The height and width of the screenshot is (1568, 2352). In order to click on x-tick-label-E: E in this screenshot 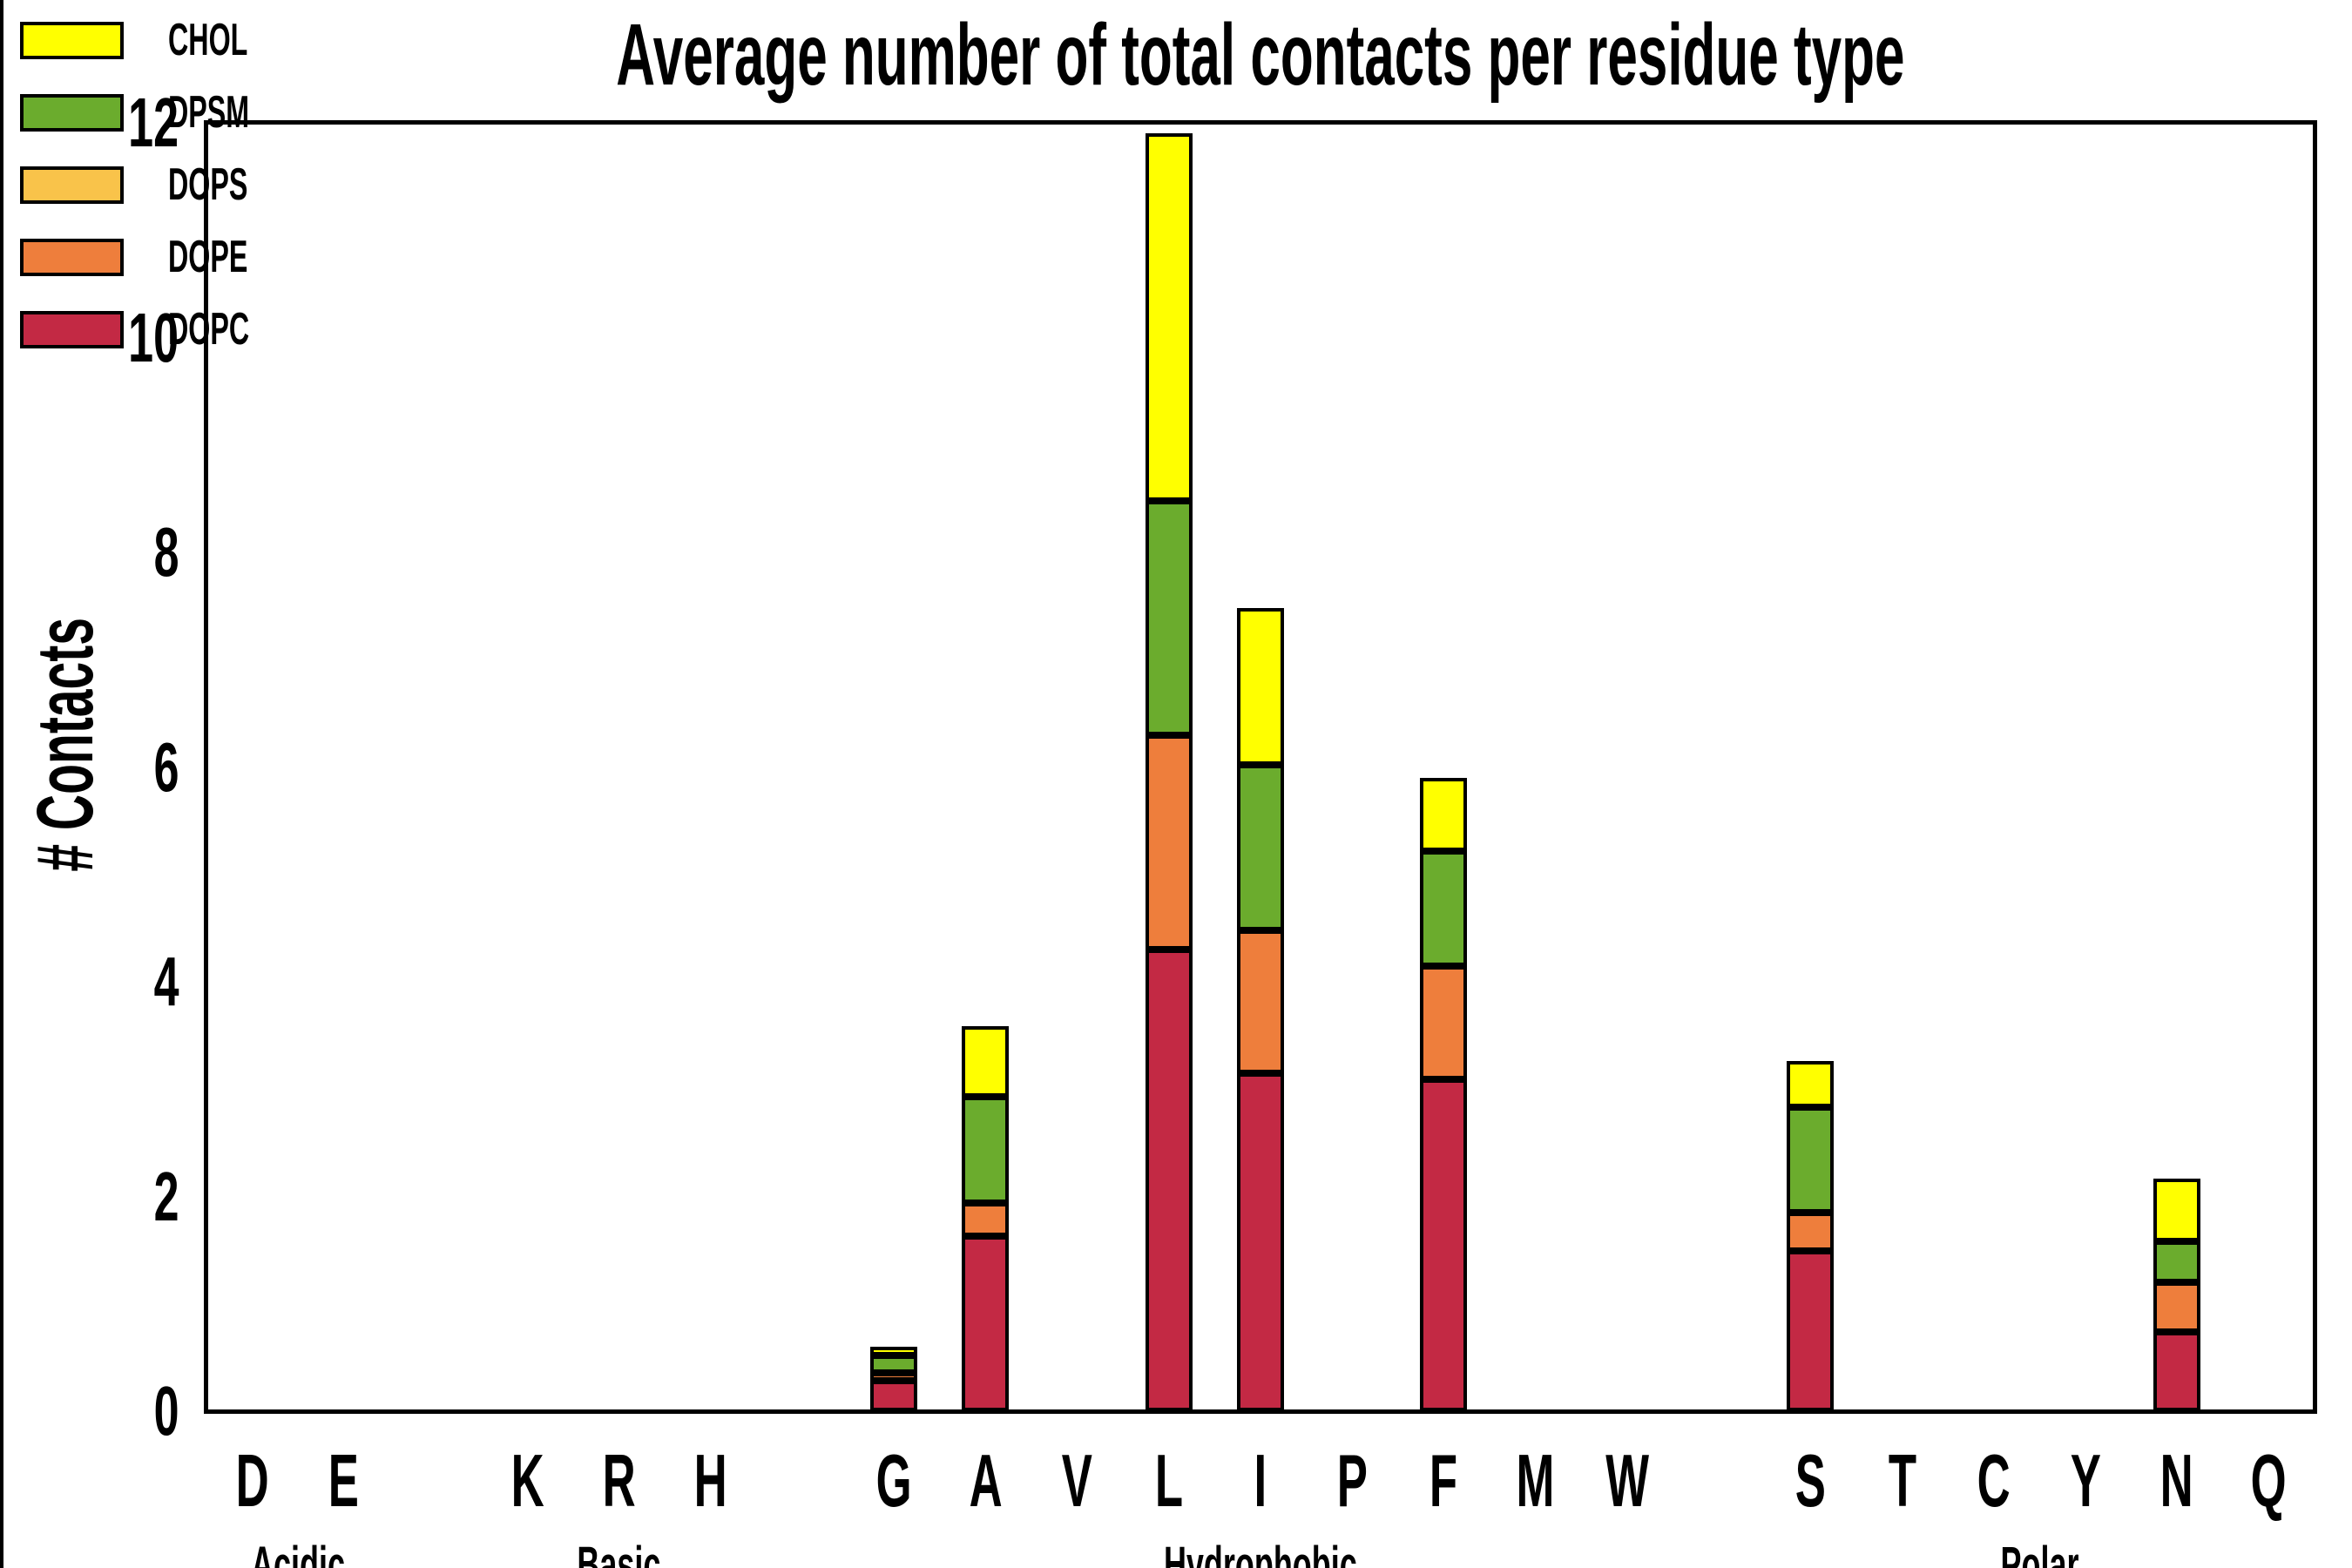, I will do `click(344, 1481)`.